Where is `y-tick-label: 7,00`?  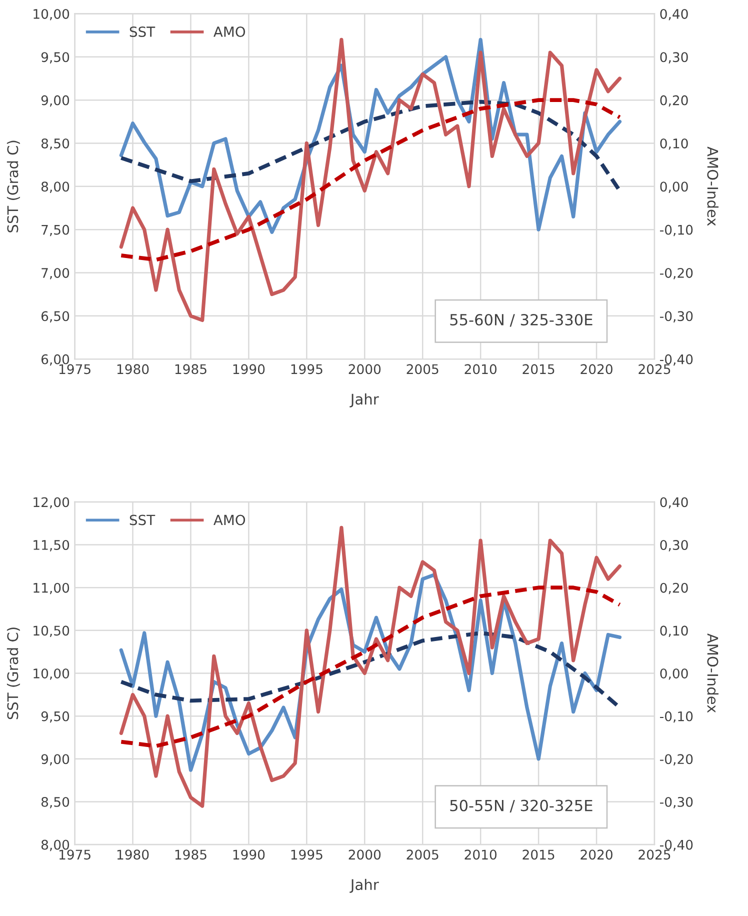
y-tick-label: 7,00 is located at coordinates (56, 274).